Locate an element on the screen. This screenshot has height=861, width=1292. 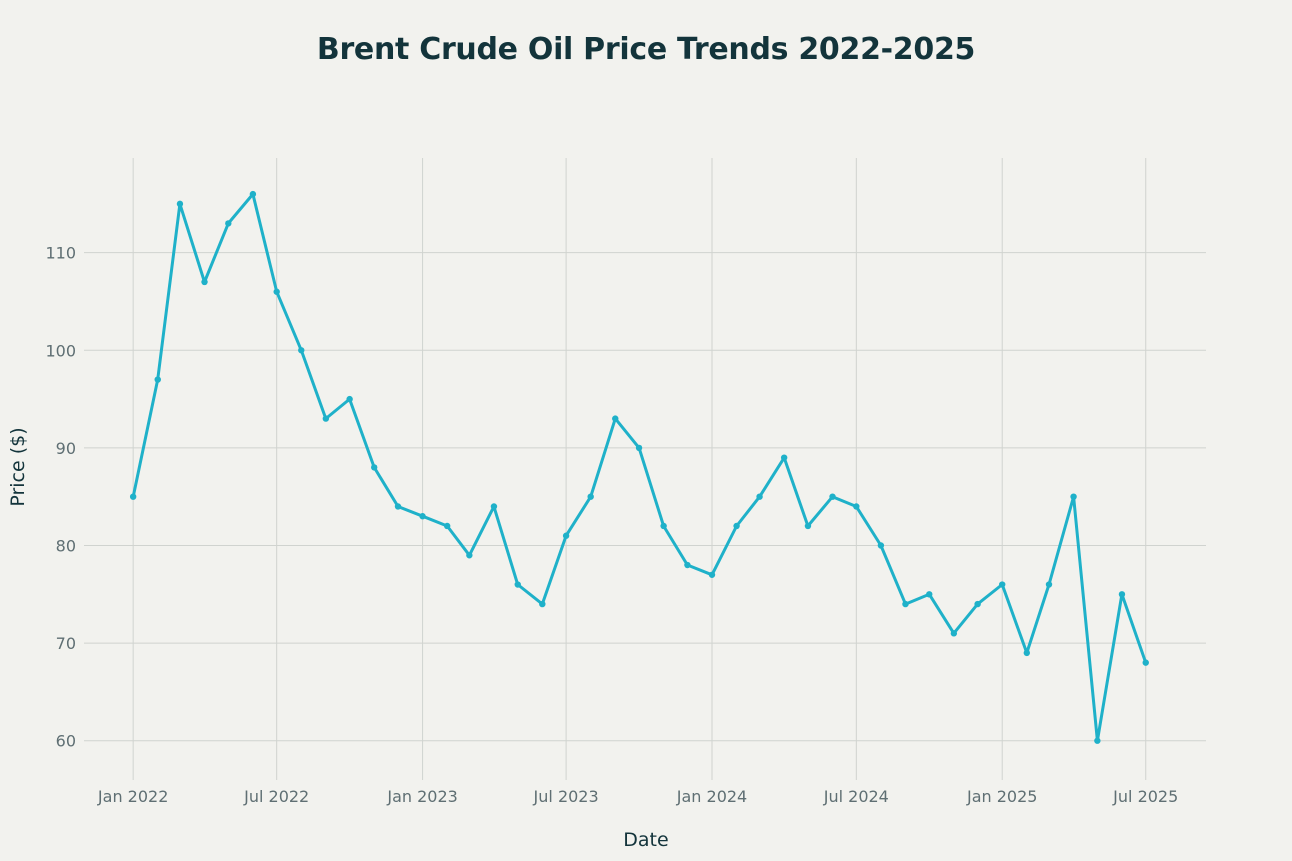
x-tick-label: Jul 2023 is located at coordinates (566, 796).